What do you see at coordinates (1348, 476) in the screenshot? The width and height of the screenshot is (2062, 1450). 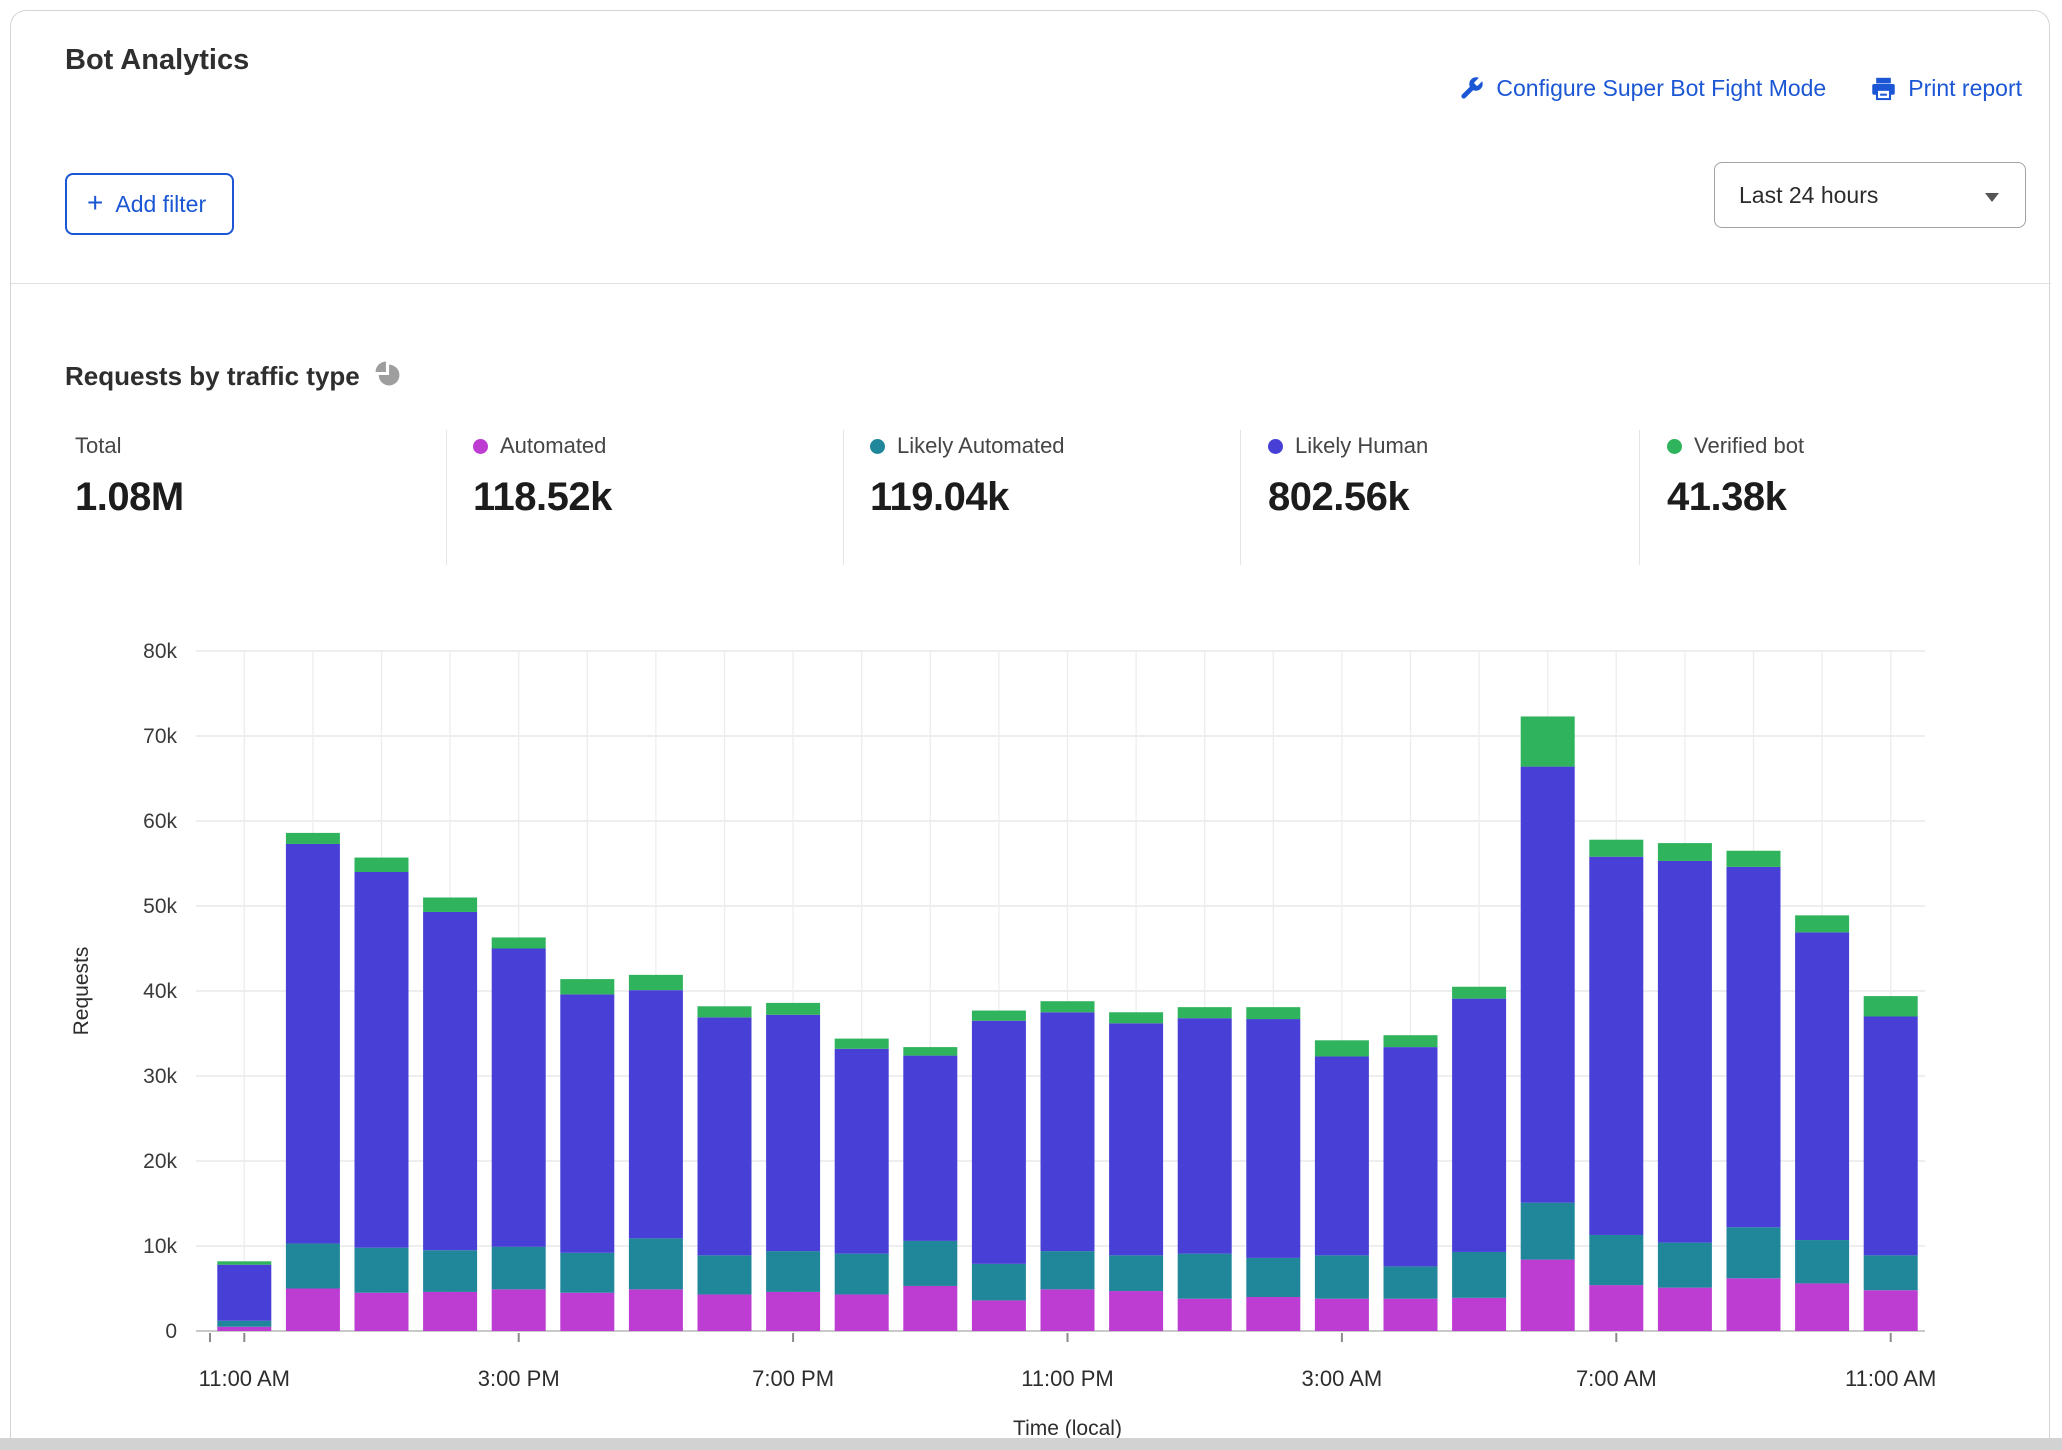 I see `stat-likely-human: Likely Human 802.56k` at bounding box center [1348, 476].